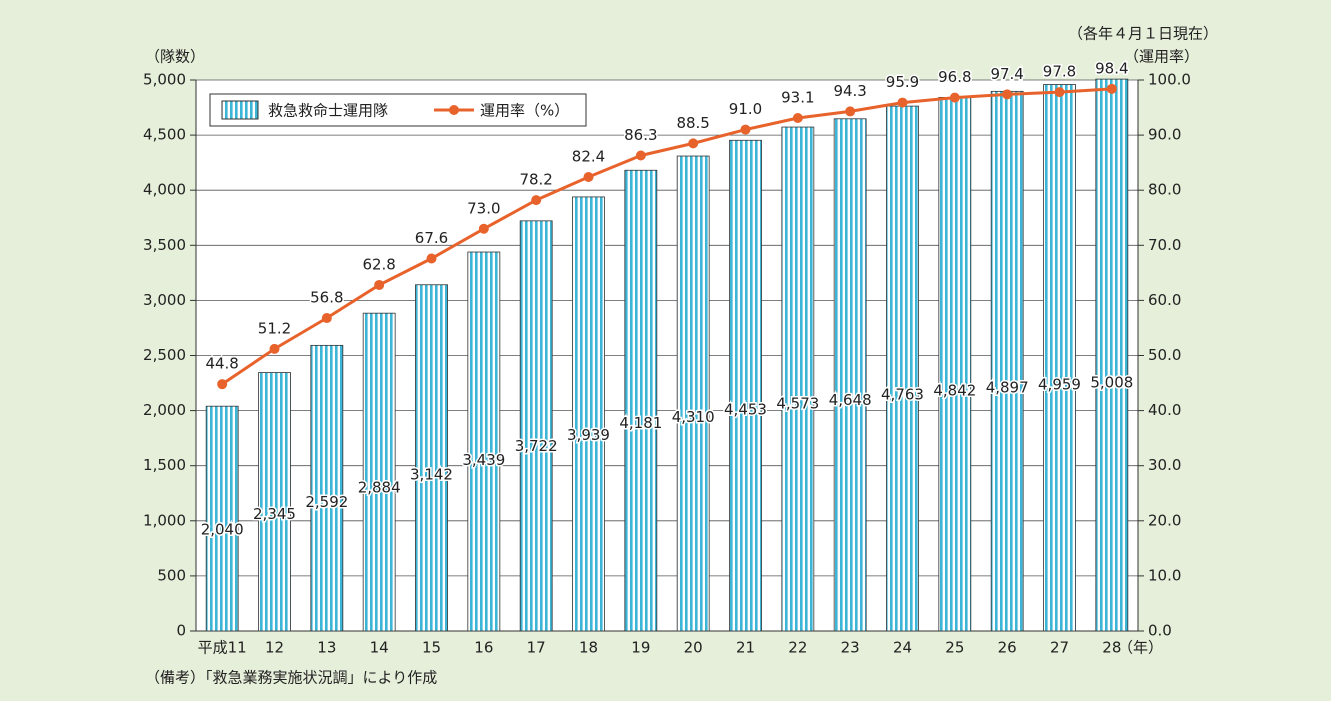 The image size is (1331, 705). Describe the element at coordinates (171, 575) in the screenshot. I see `y-tick-label: 500` at that location.